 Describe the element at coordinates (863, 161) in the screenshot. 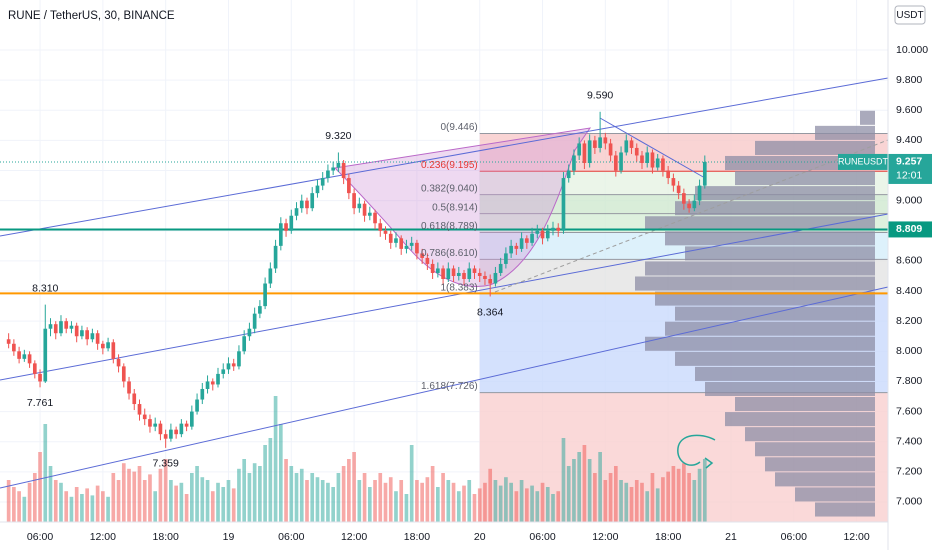

I see `symbol-label: RUNEUSDT` at that location.